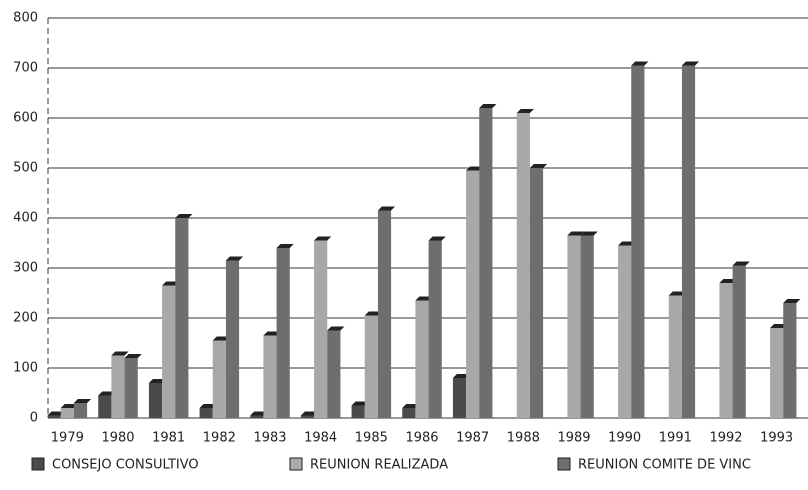 The height and width of the screenshot is (490, 808). I want to click on y-tick-label: 400, so click(25, 218).